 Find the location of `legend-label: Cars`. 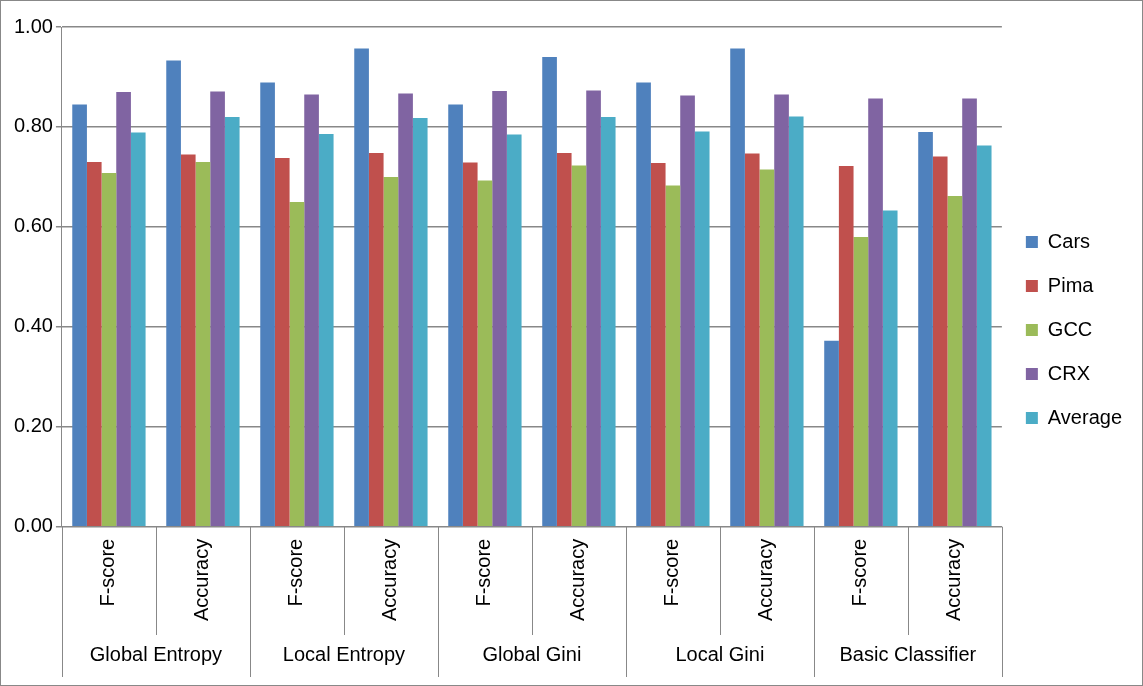

legend-label: Cars is located at coordinates (1069, 240).